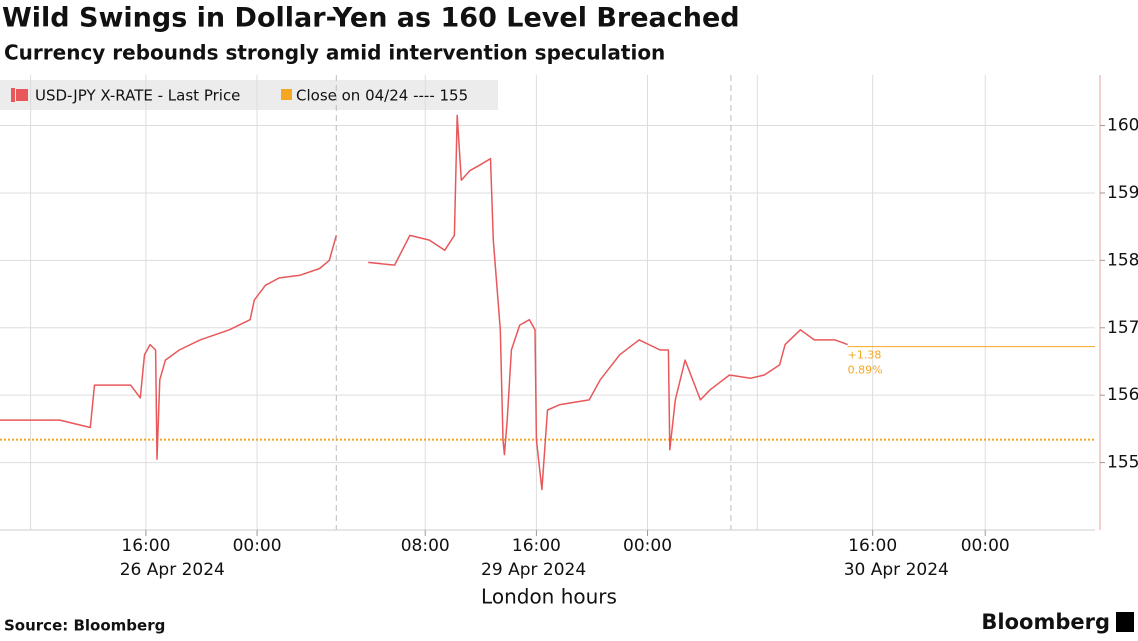 The width and height of the screenshot is (1138, 641). I want to click on last-value-label: +1.38, so click(865, 355).